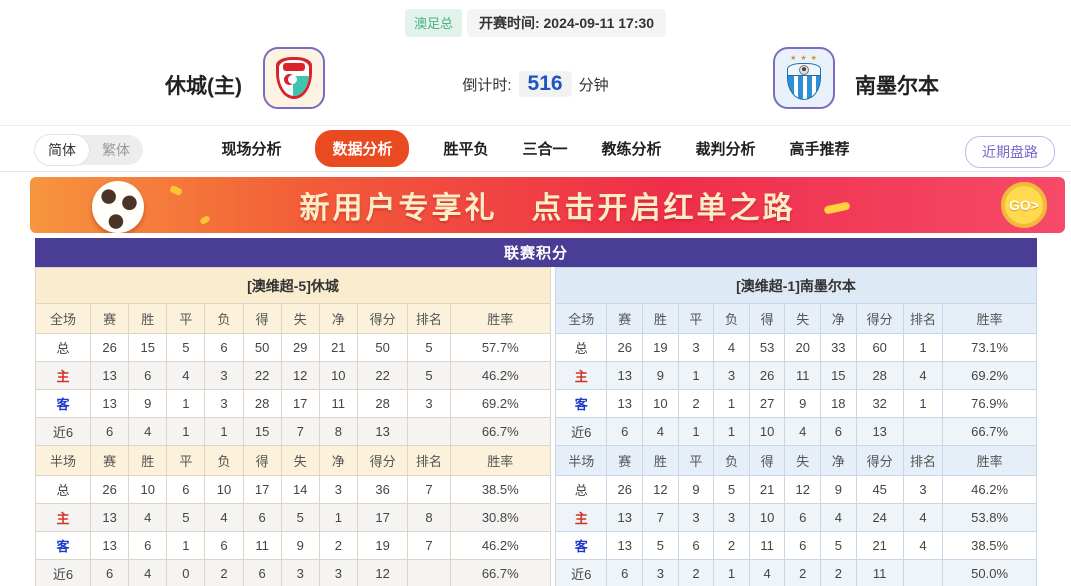 This screenshot has width=1071, height=586. Describe the element at coordinates (382, 545) in the screenshot. I see `stat-cell: 19` at that location.